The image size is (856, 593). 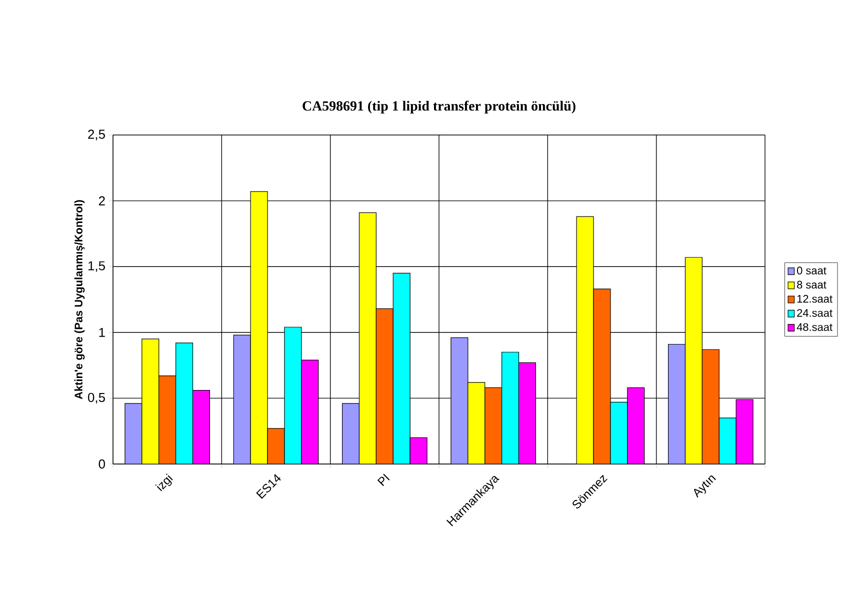 What do you see at coordinates (101, 464) in the screenshot?
I see `y-tick-label: 0` at bounding box center [101, 464].